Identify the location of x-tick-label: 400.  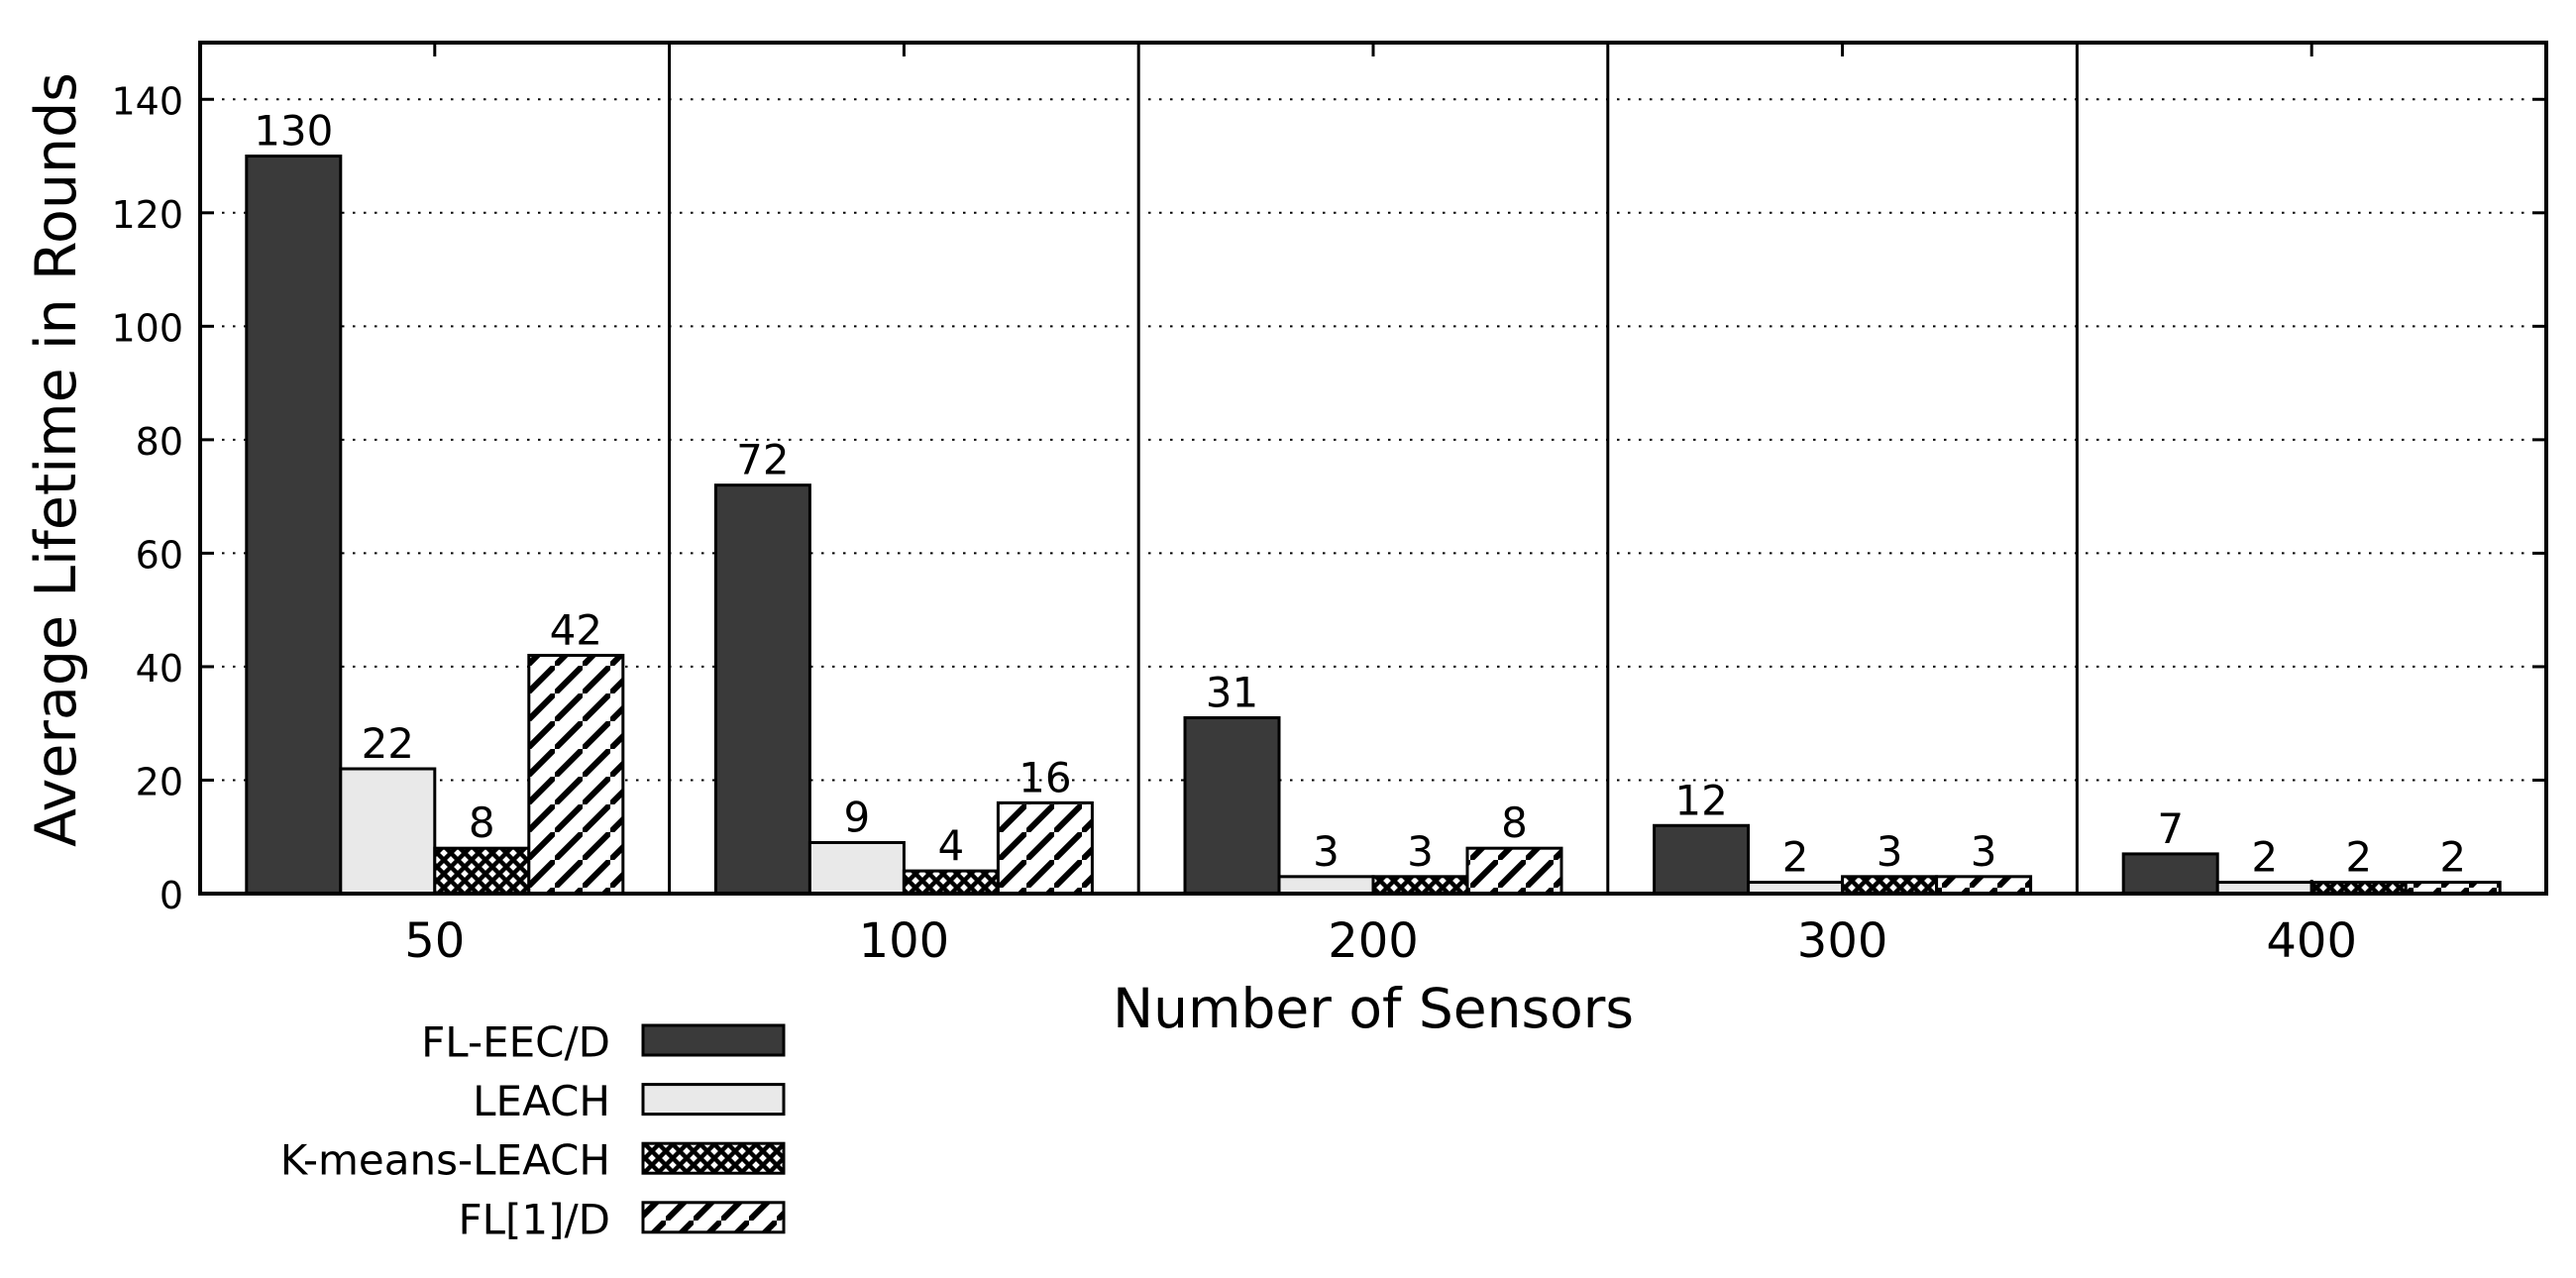
(2312, 941).